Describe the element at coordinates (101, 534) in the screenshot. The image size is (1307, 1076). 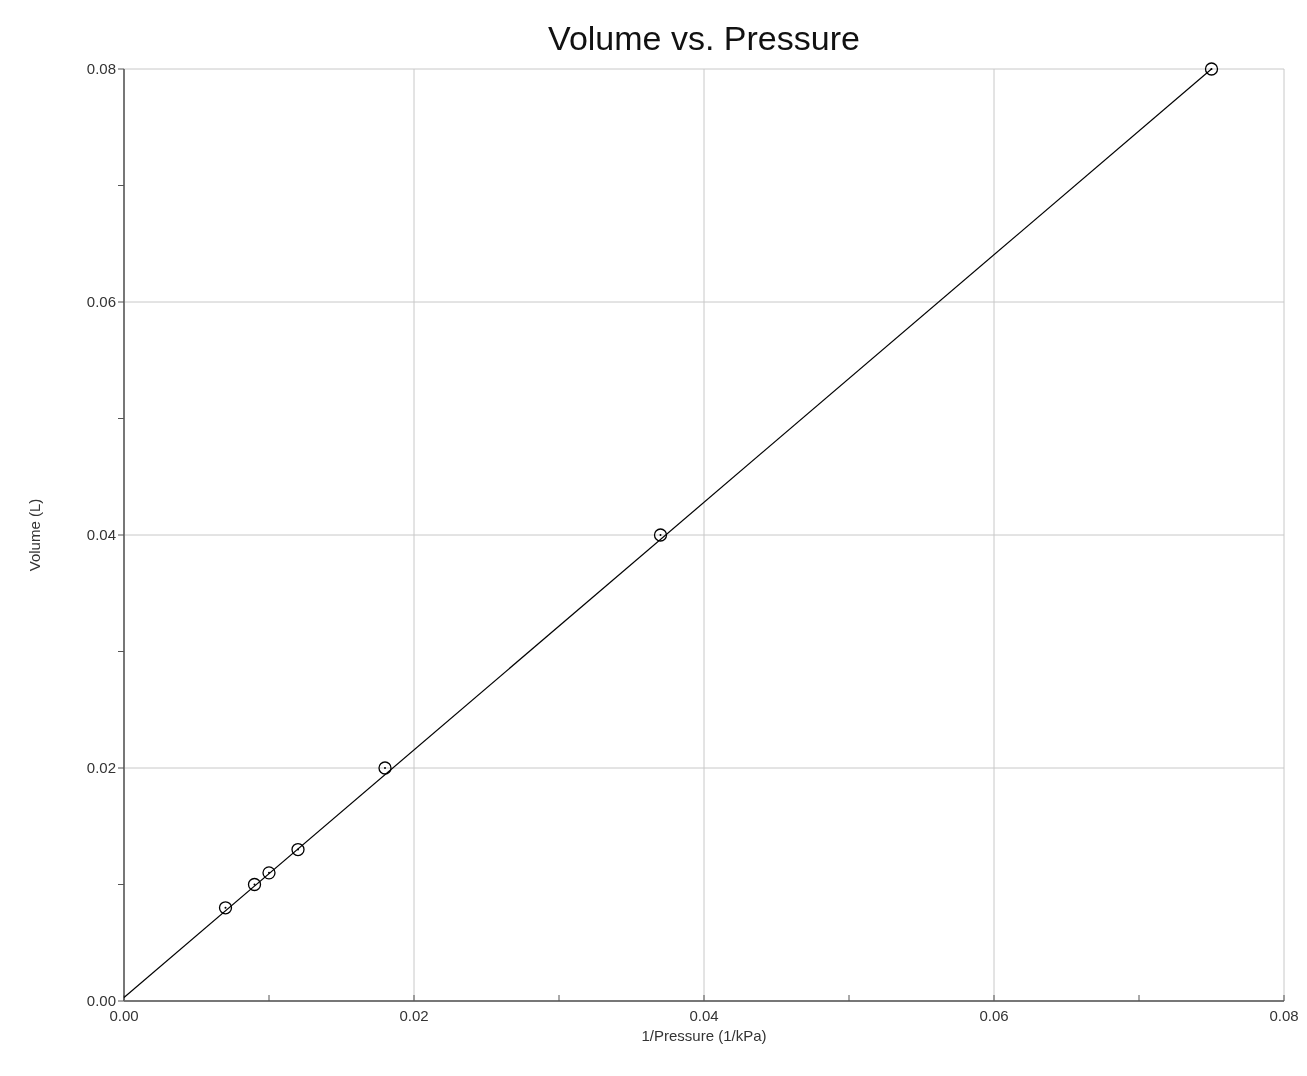
I see `y-tick-label: 0.04` at that location.